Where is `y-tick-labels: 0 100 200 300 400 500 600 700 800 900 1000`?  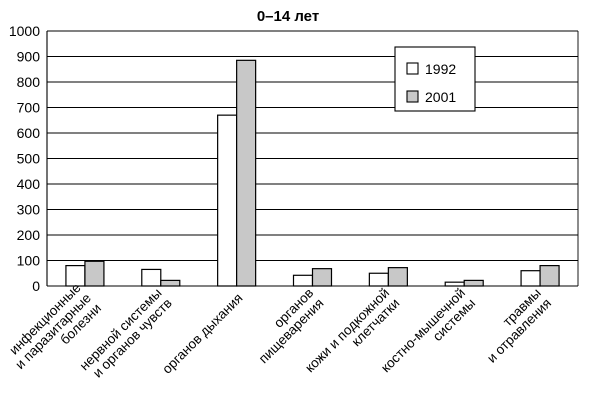 y-tick-labels: 0 100 200 300 400 500 600 700 800 900 1000 is located at coordinates (24, 158).